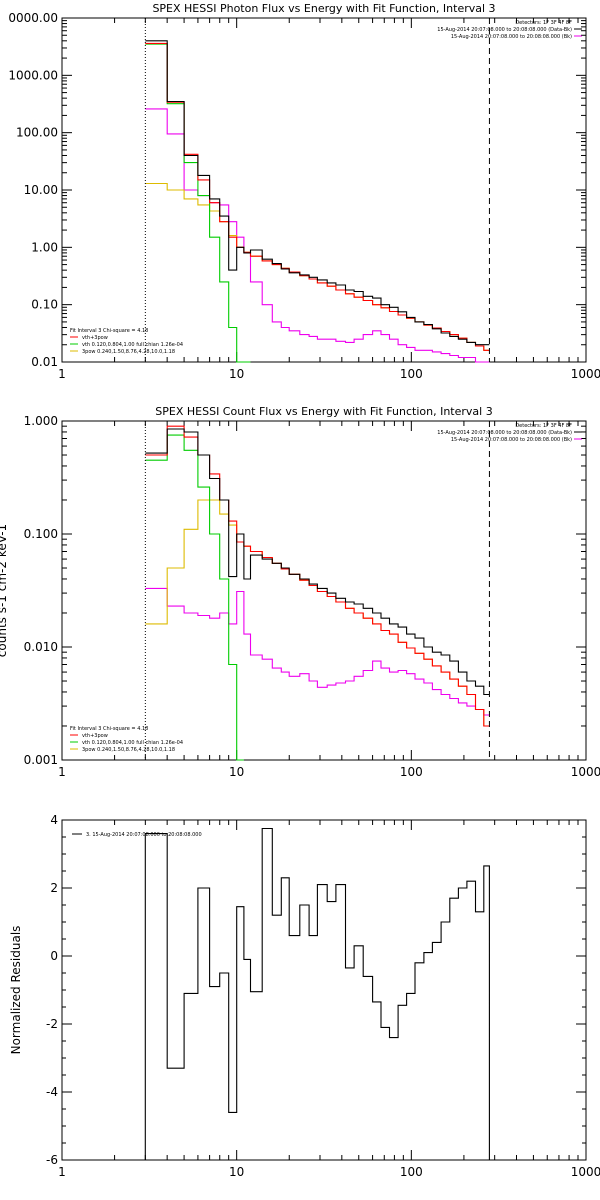 This screenshot has height=1200, width=600. Describe the element at coordinates (41, 190) in the screenshot. I see `y-tick-label: 10.00` at that location.